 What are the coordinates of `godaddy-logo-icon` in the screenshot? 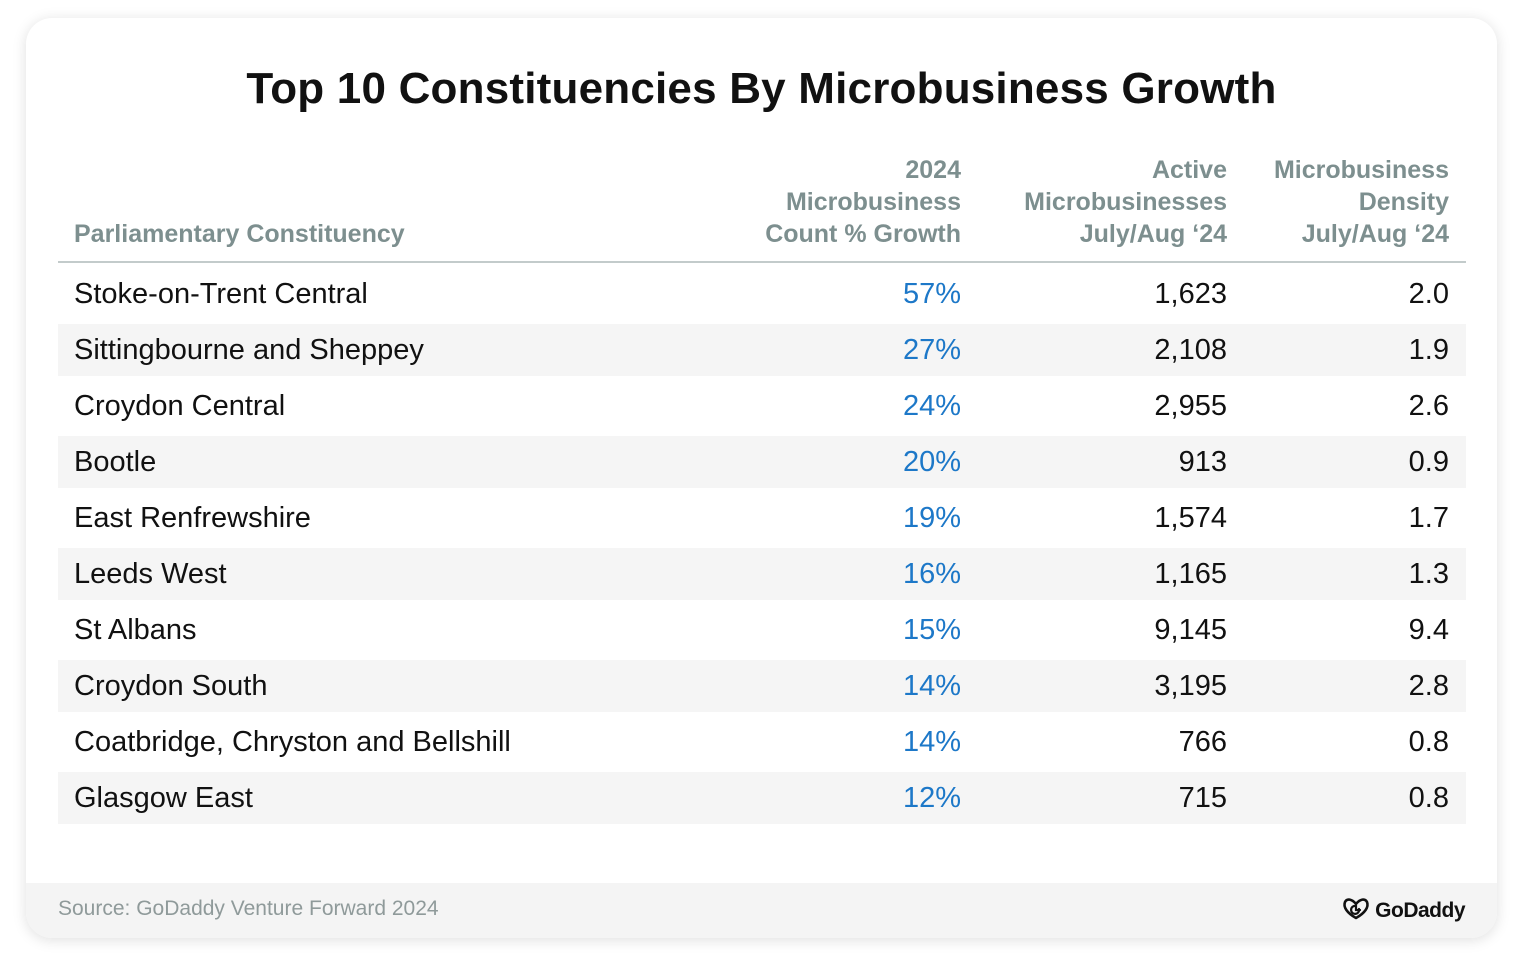 It's located at (1356, 911).